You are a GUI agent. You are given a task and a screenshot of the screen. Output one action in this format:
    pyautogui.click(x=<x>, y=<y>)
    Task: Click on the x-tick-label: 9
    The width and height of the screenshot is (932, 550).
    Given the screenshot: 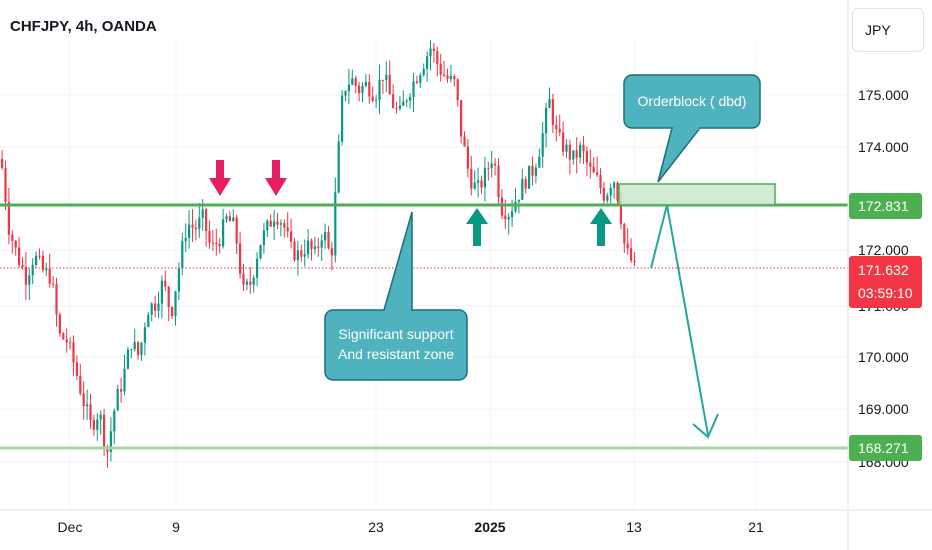 What is the action you would take?
    pyautogui.click(x=176, y=527)
    